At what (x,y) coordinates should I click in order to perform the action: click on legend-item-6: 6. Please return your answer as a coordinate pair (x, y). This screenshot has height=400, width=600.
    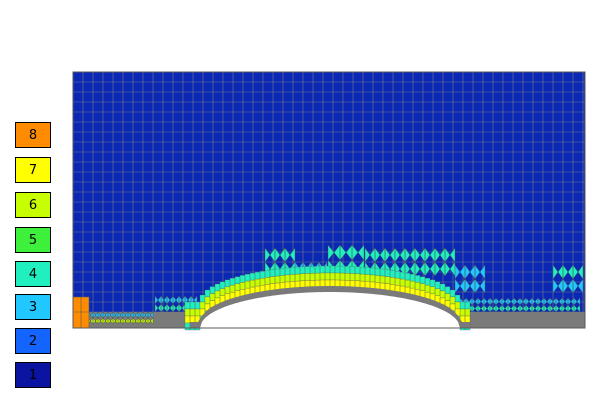
    Looking at the image, I should click on (33, 205).